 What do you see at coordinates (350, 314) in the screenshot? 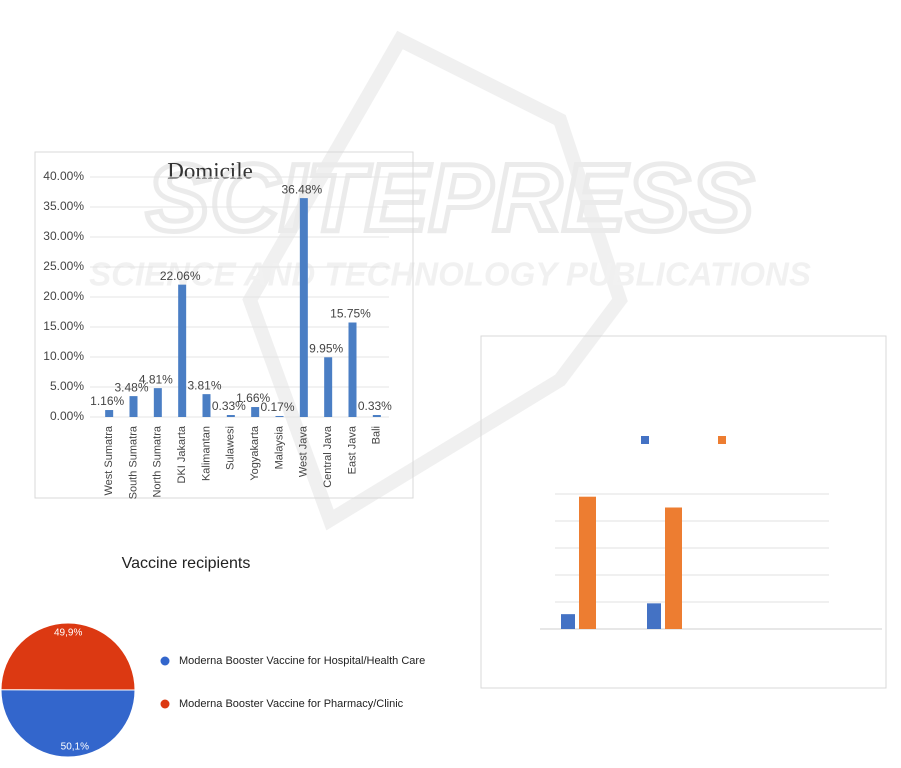
I see `data-label: 15.75%` at bounding box center [350, 314].